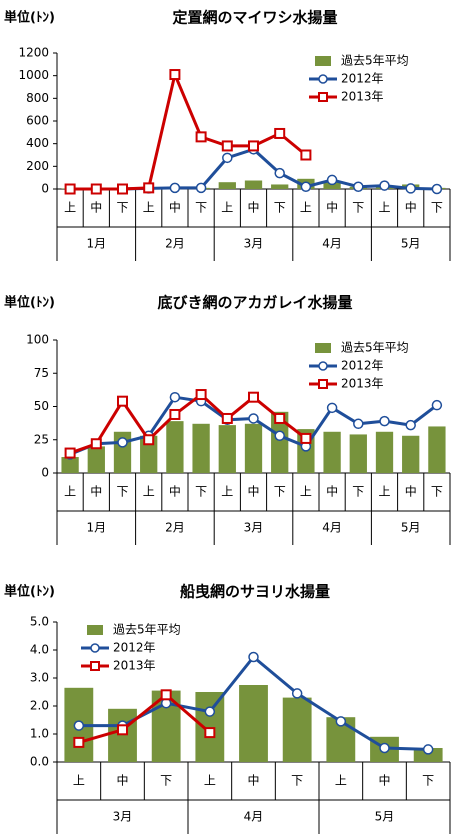 The image size is (458, 835). I want to click on y-tick-label: 1000, so click(33, 75).